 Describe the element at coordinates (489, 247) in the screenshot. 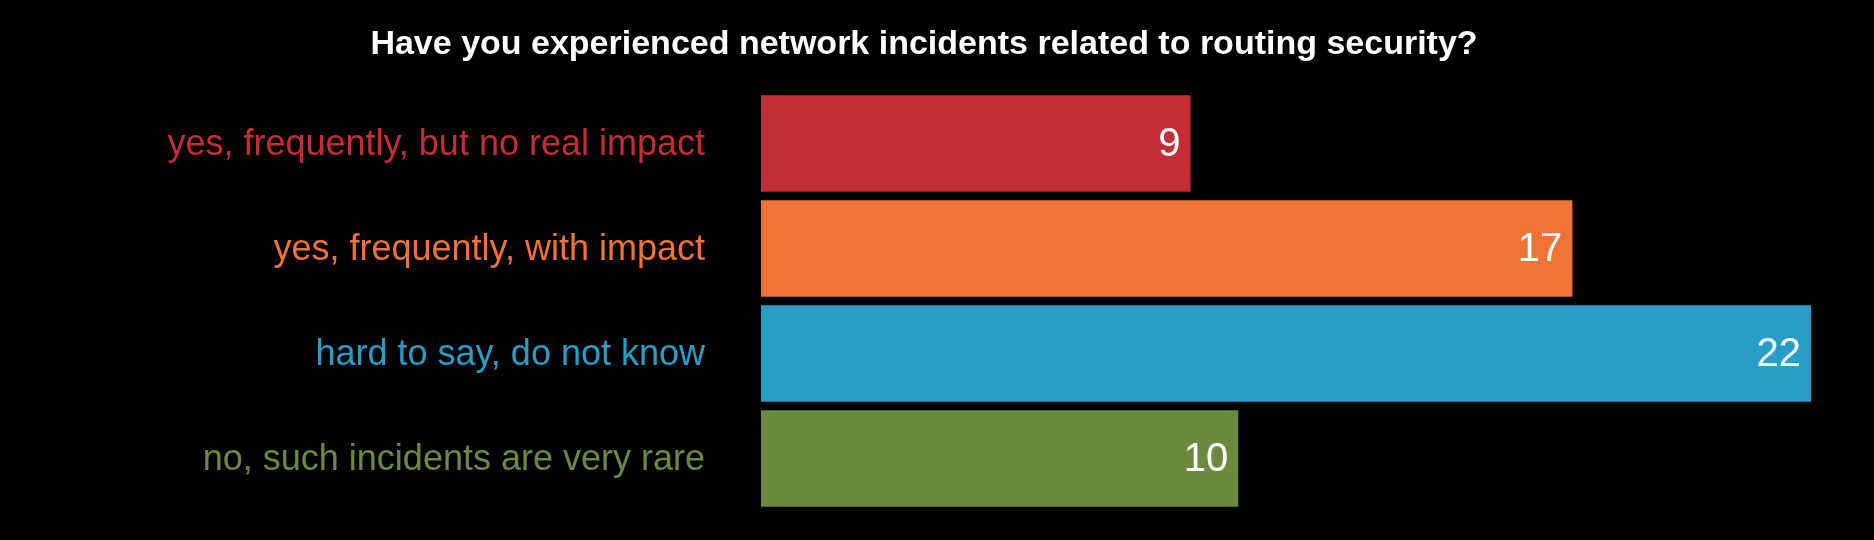

I see `y-tick-label: yes, frequently, with impact` at that location.